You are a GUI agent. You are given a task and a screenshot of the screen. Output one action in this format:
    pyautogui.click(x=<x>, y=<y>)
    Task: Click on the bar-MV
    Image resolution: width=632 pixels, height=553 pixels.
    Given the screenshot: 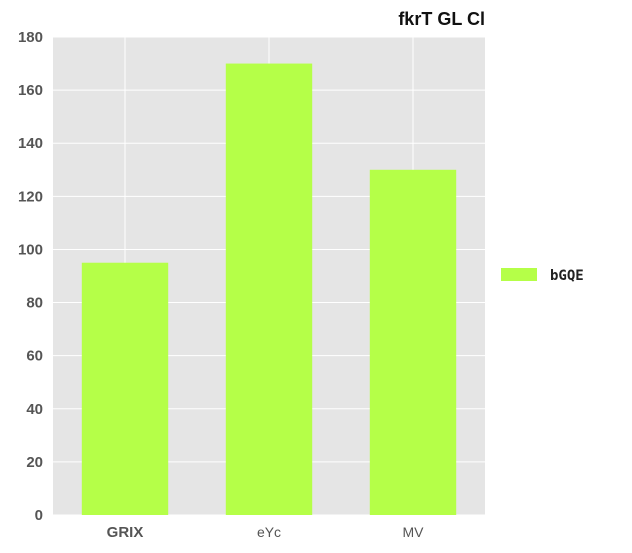 What is the action you would take?
    pyautogui.click(x=413, y=342)
    